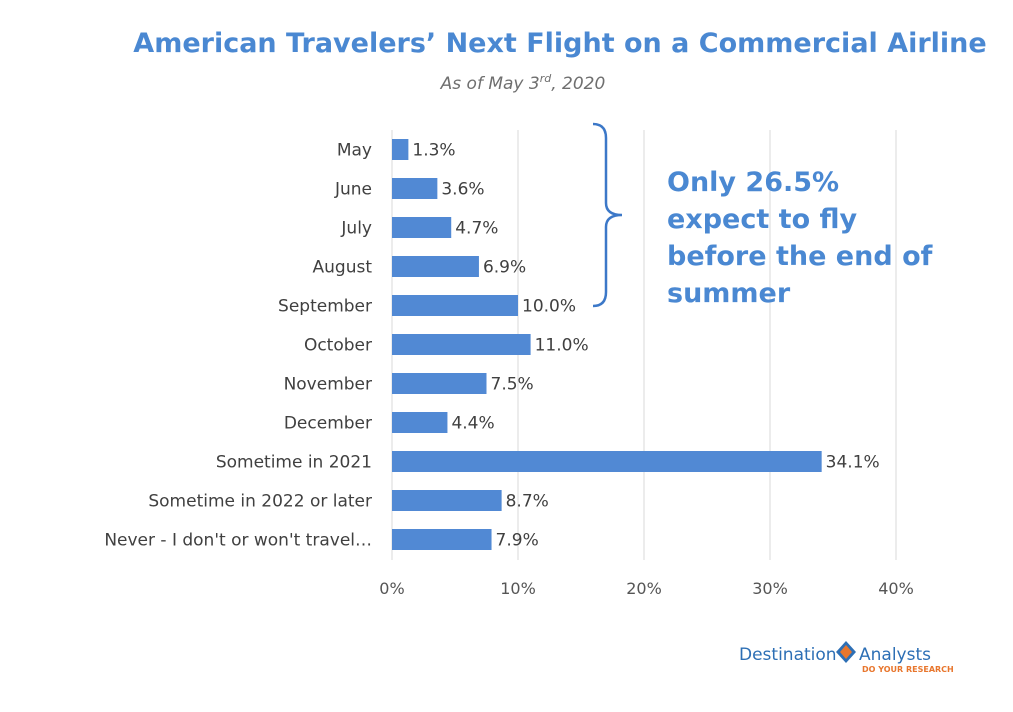 The width and height of the screenshot is (1013, 712). Describe the element at coordinates (338, 346) in the screenshot. I see `category-label: October` at that location.